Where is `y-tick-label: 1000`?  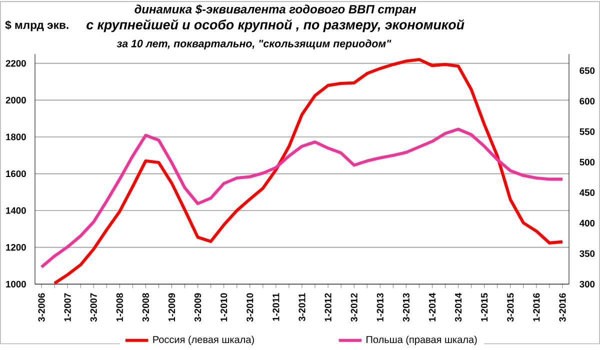
y-tick-label: 1000 is located at coordinates (16, 284).